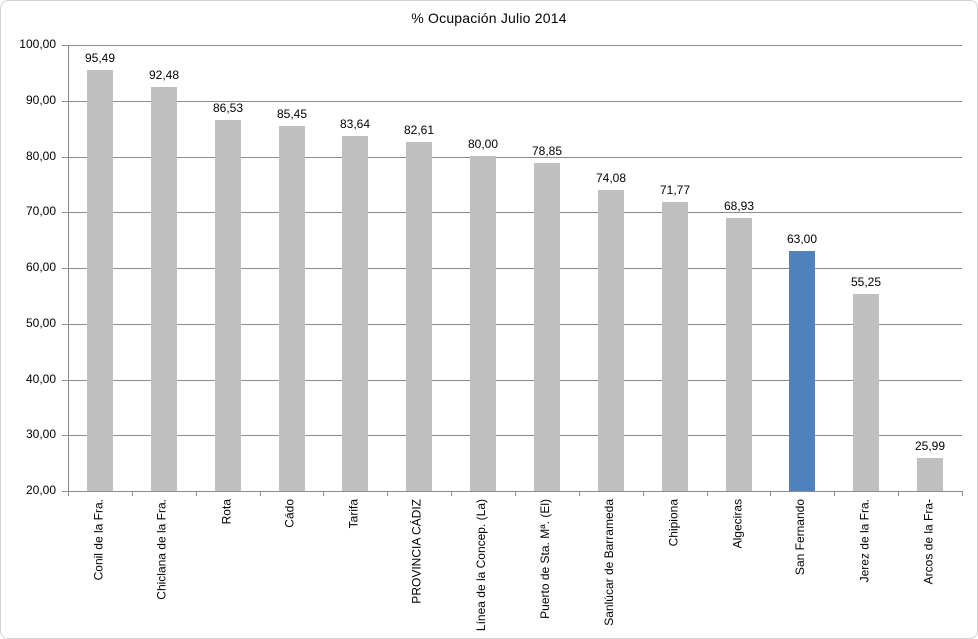 The width and height of the screenshot is (978, 639). I want to click on x-axis-category-label: Tarifa, so click(353, 514).